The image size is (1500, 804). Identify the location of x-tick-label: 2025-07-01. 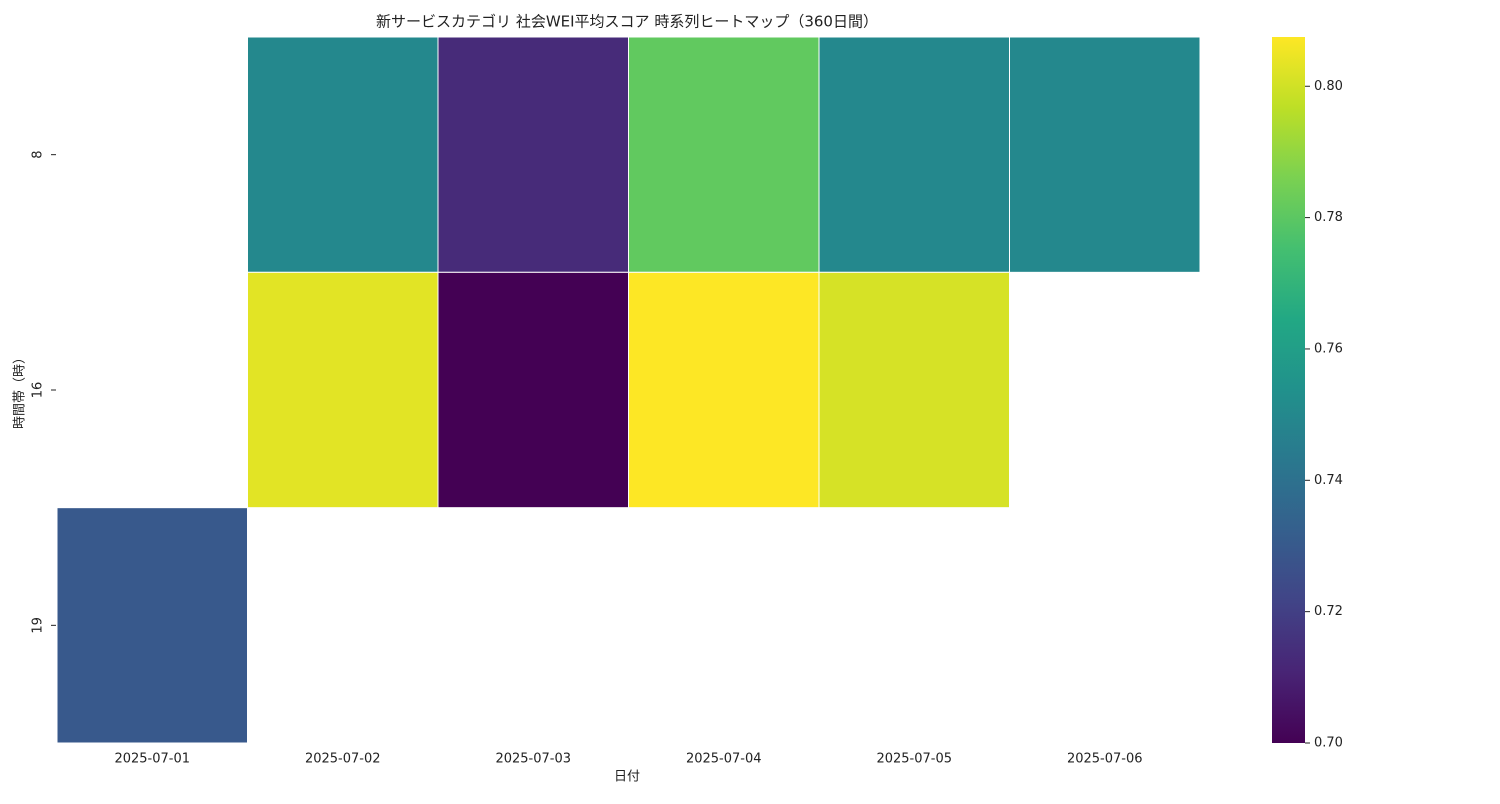
(152, 759).